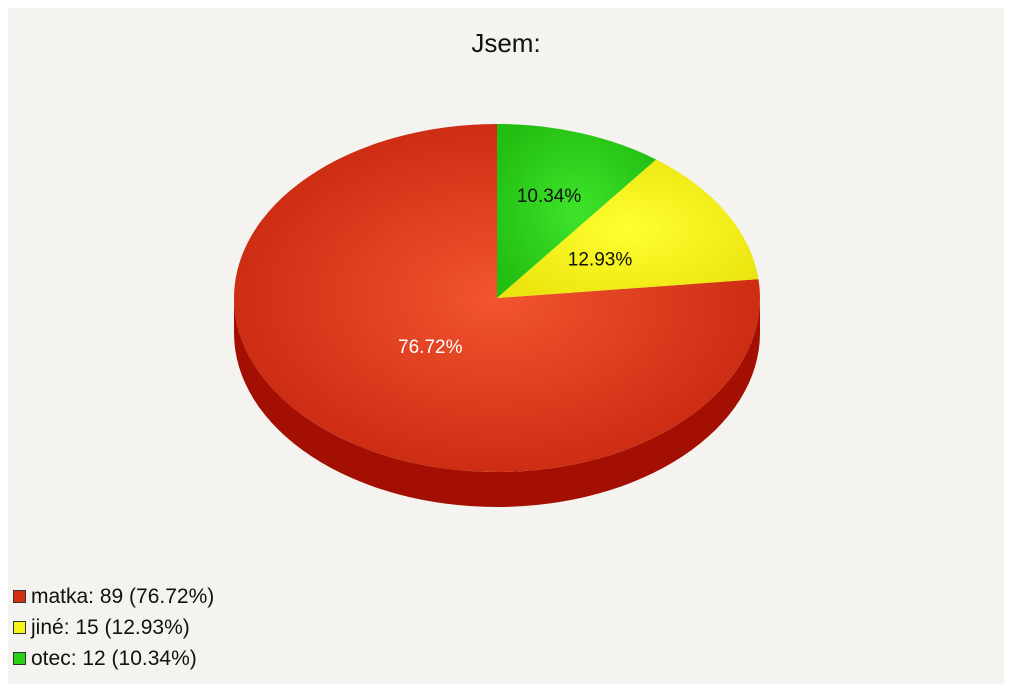  I want to click on pie-labels: 76.72% 12.93% 10.34%, so click(515, 272).